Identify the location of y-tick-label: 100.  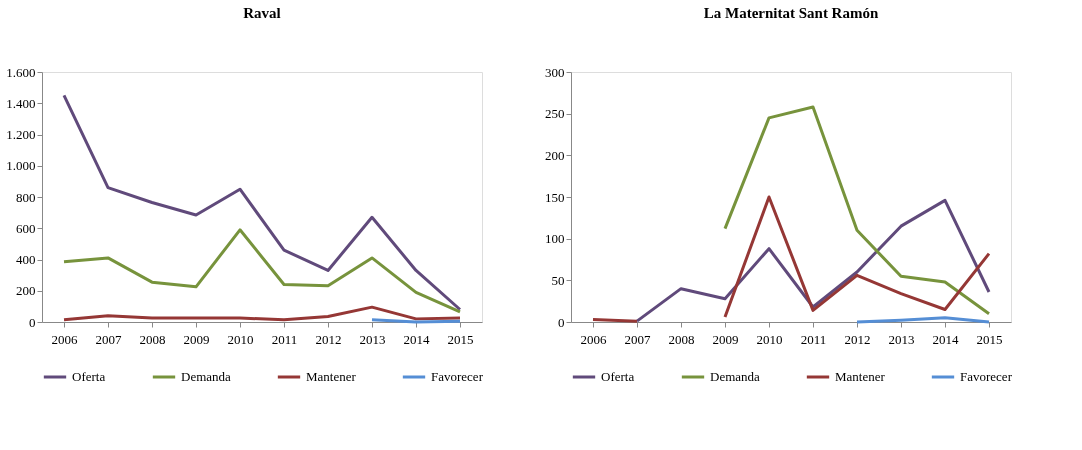
(555, 239).